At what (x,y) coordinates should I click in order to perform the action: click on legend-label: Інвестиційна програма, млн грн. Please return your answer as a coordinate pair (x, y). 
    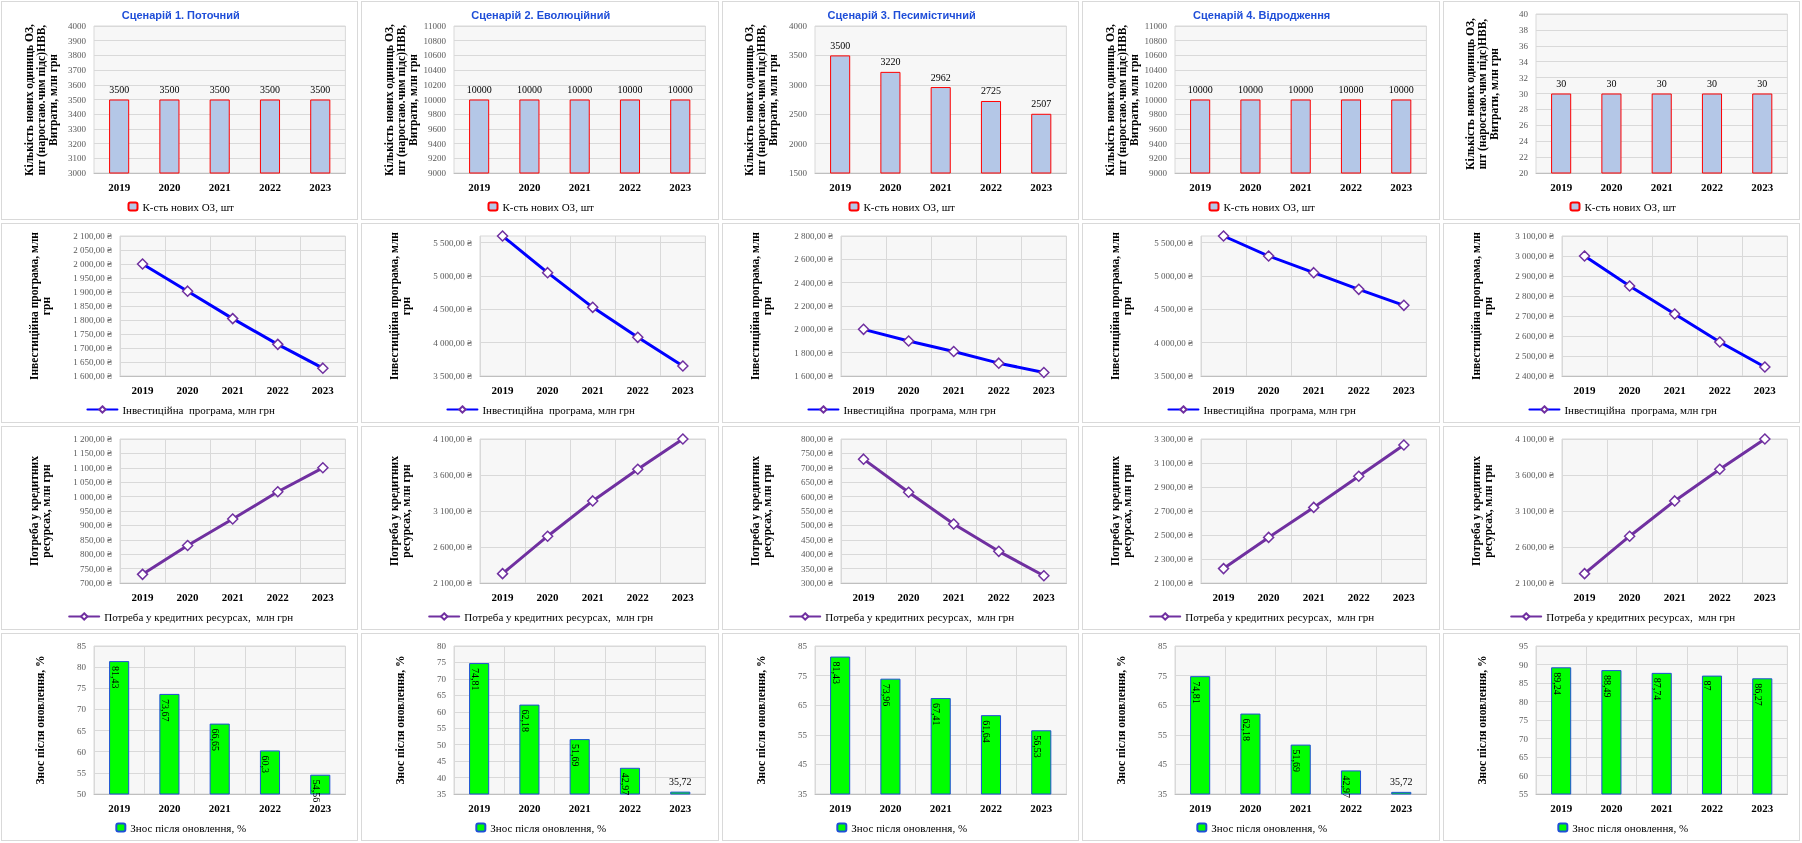
    Looking at the image, I should click on (559, 409).